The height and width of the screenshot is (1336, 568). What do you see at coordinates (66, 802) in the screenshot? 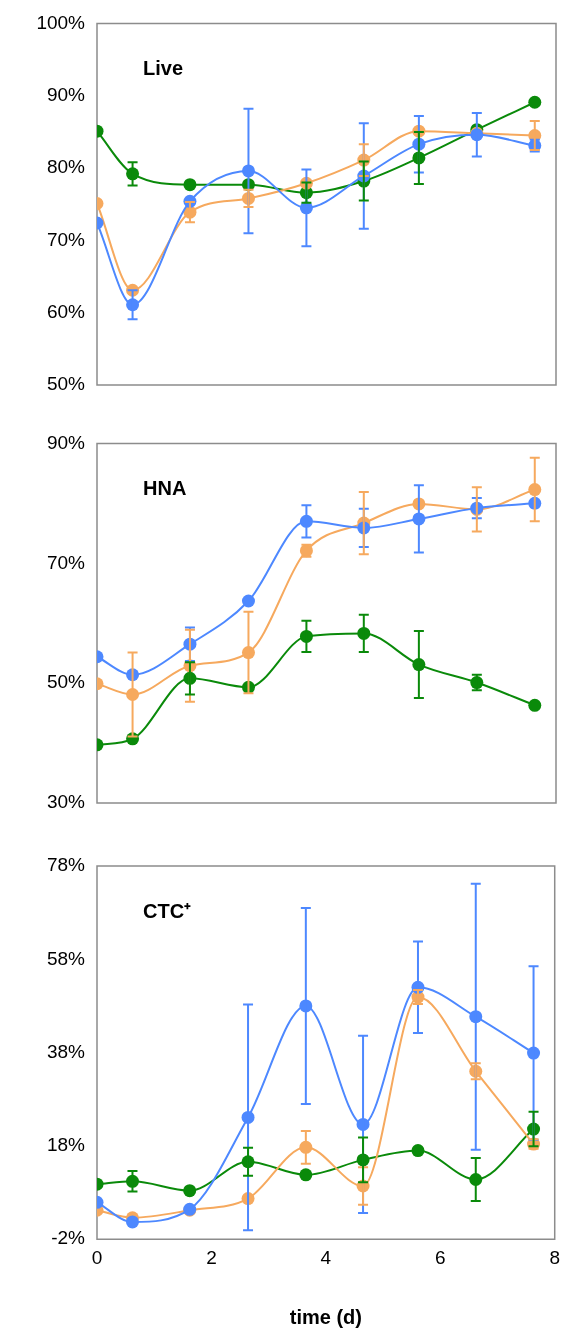
I see `y-tick-label: 30%` at bounding box center [66, 802].